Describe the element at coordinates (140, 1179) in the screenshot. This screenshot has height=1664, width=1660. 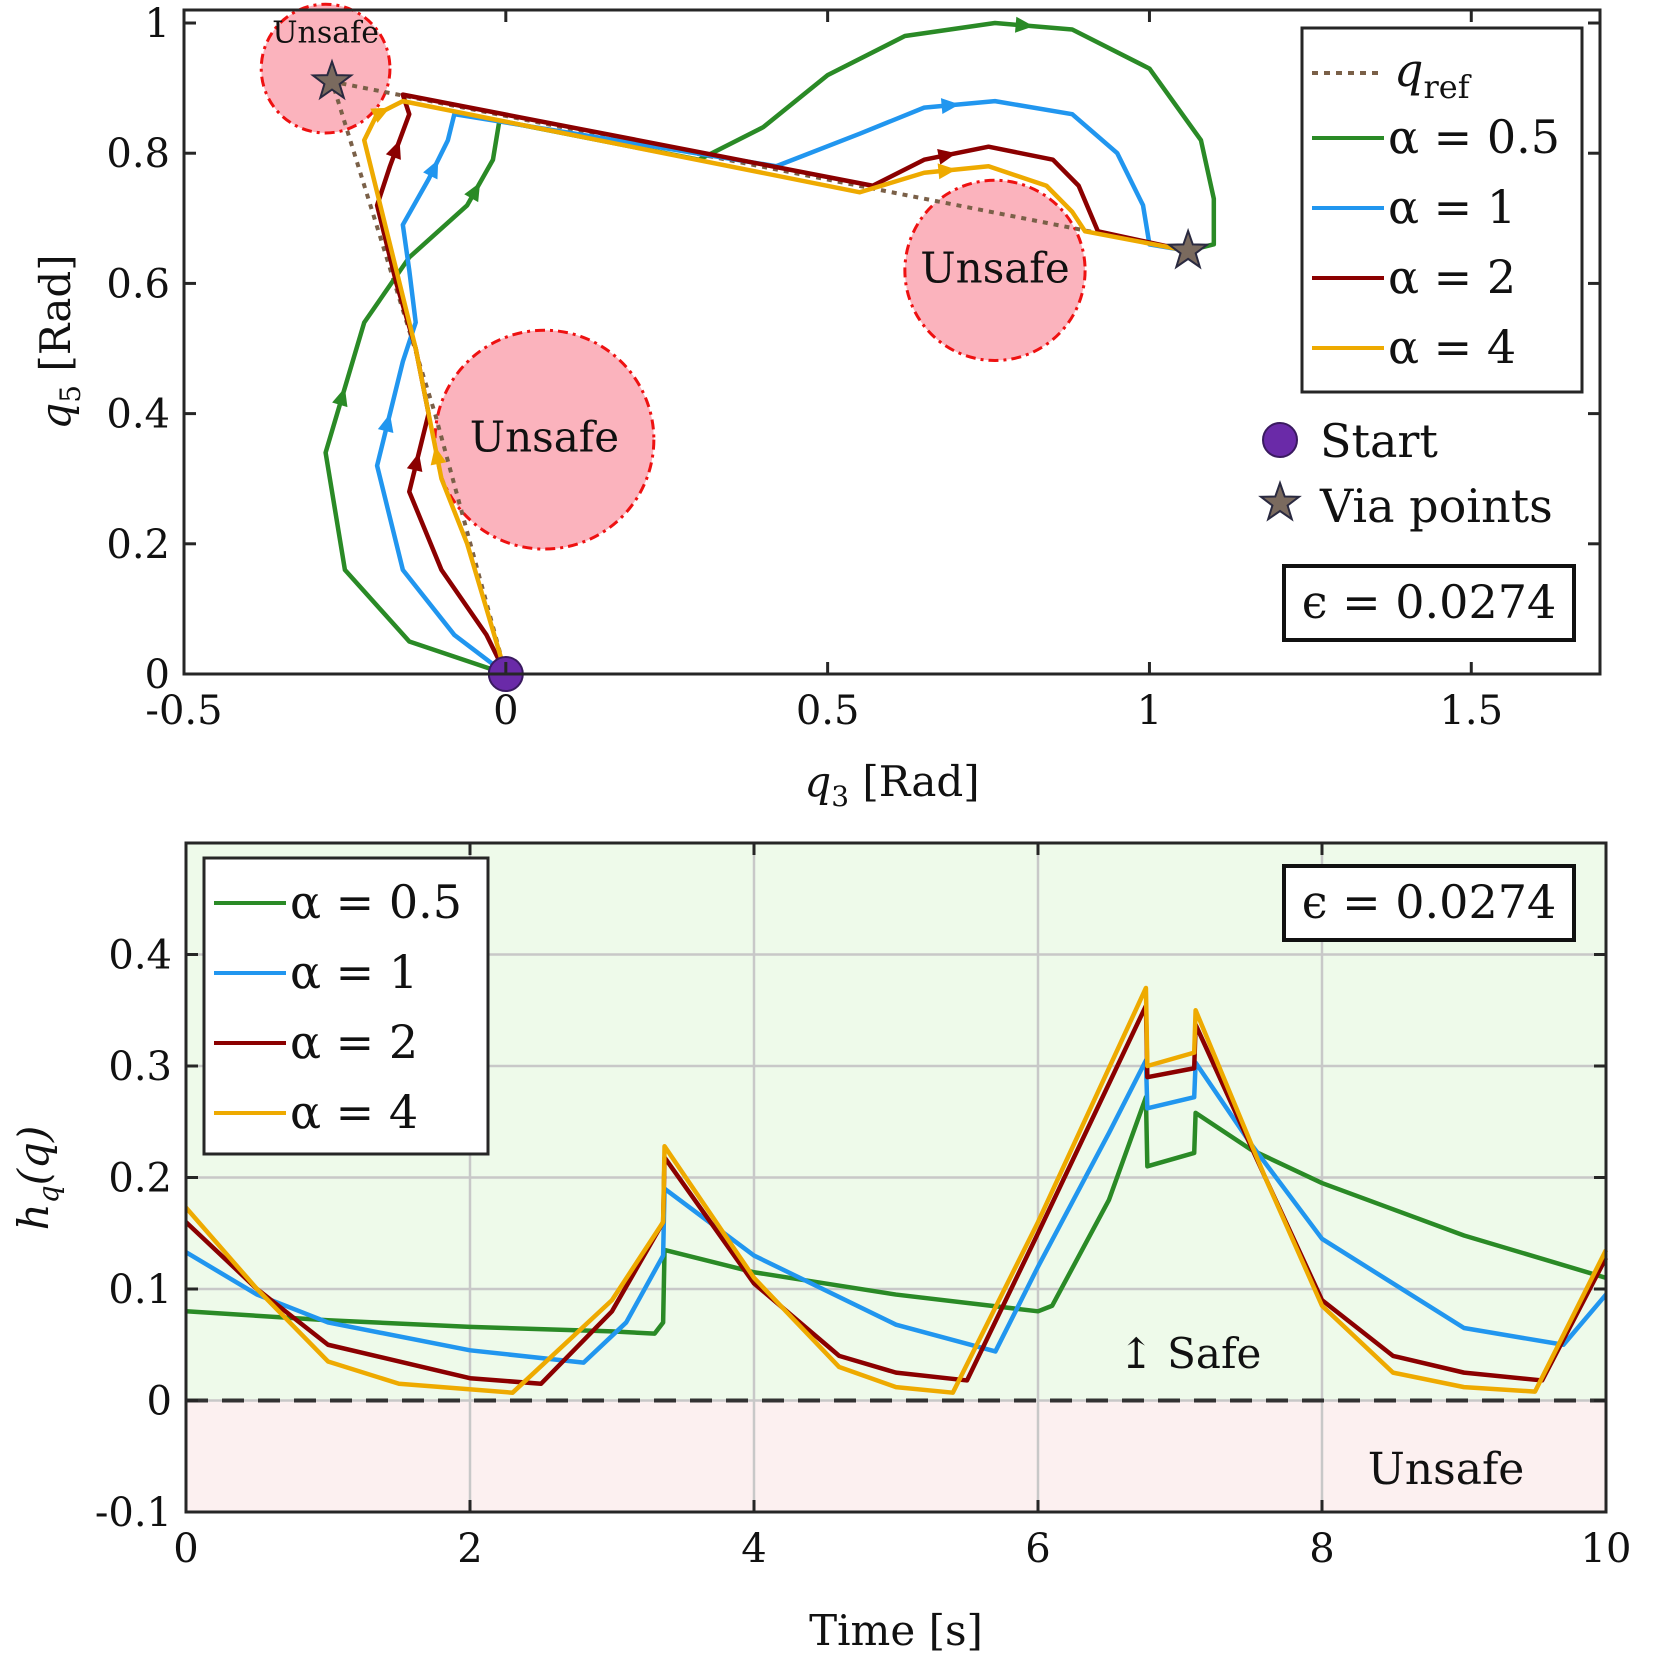
I see `bottom-y-tick-label-3: 0.2` at that location.